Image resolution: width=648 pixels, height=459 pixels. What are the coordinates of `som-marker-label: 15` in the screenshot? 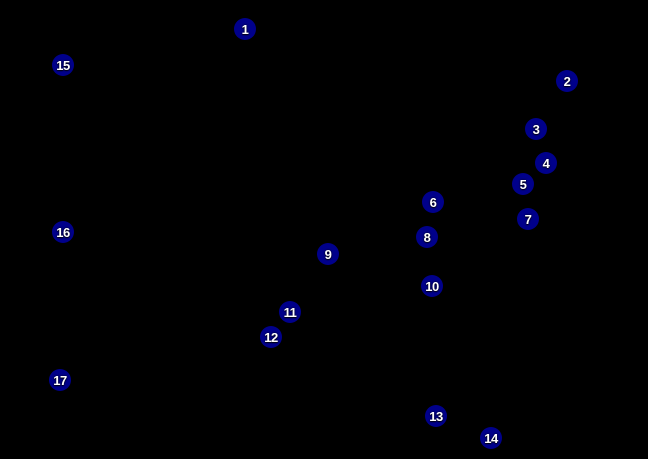 It's located at (63, 65).